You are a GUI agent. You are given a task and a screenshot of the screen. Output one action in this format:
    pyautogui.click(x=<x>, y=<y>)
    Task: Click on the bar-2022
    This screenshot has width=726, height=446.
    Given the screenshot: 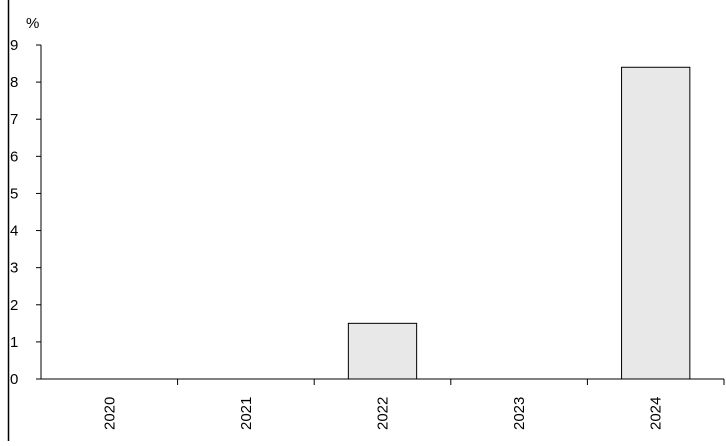 What is the action you would take?
    pyautogui.click(x=382, y=351)
    